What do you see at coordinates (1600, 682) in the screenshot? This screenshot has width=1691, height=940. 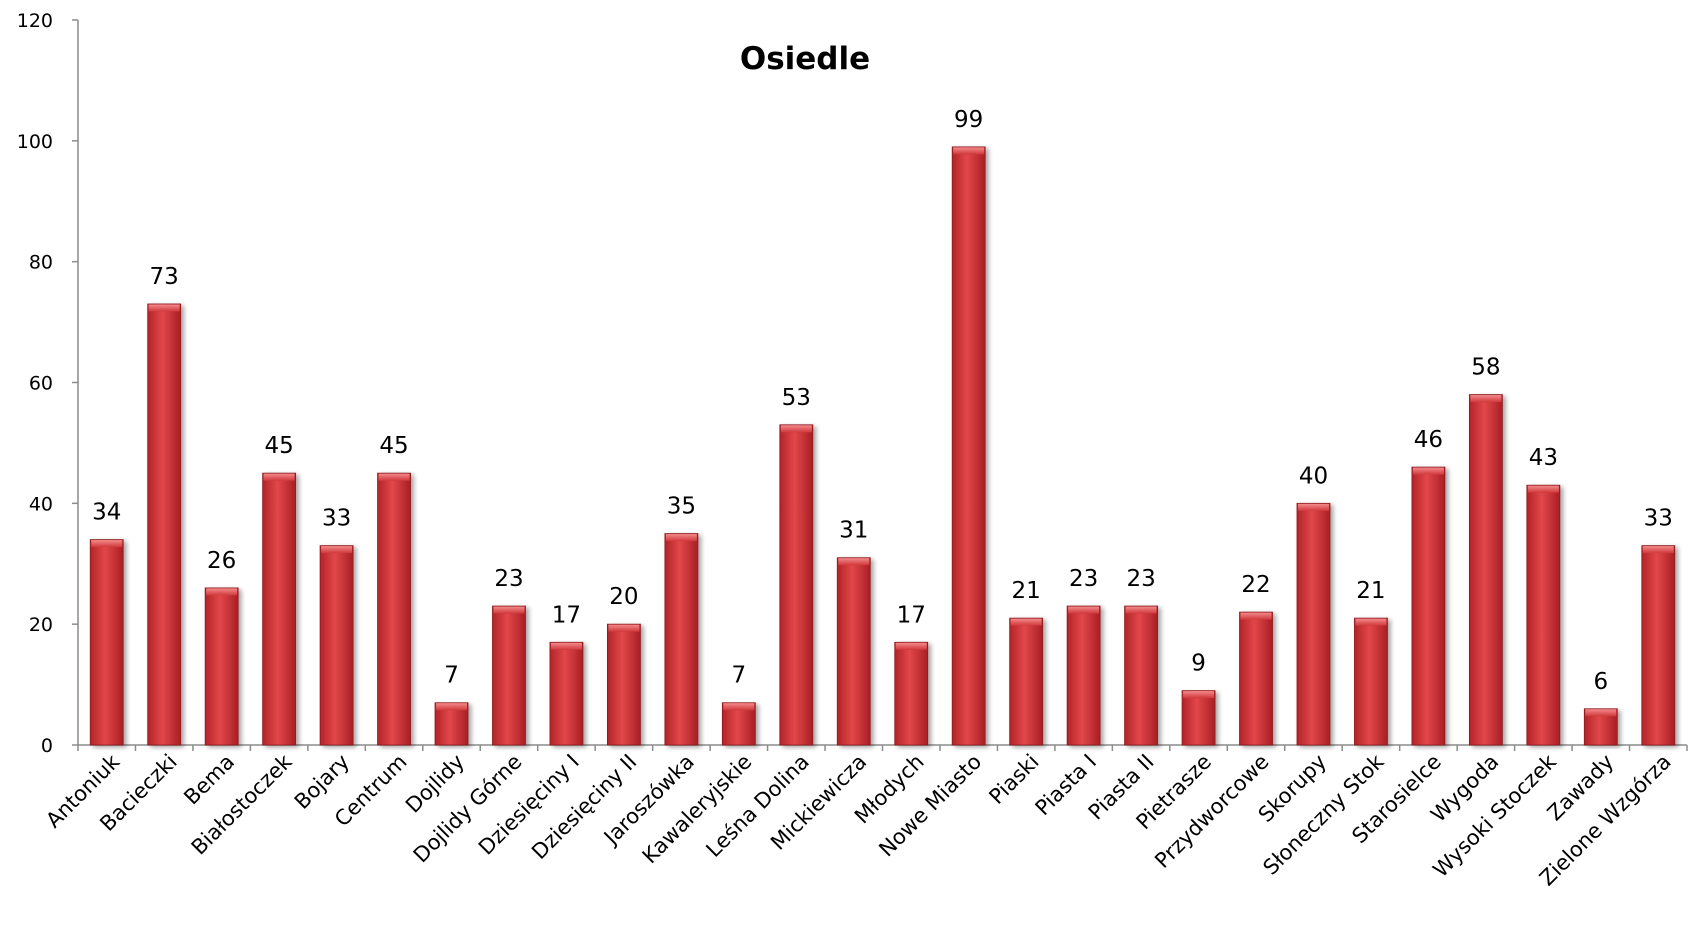 I see `data-label: 6` at bounding box center [1600, 682].